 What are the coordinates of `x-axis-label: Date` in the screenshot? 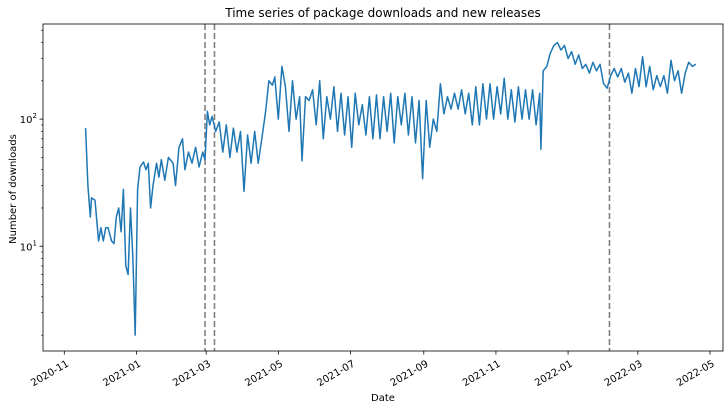 It's located at (383, 398).